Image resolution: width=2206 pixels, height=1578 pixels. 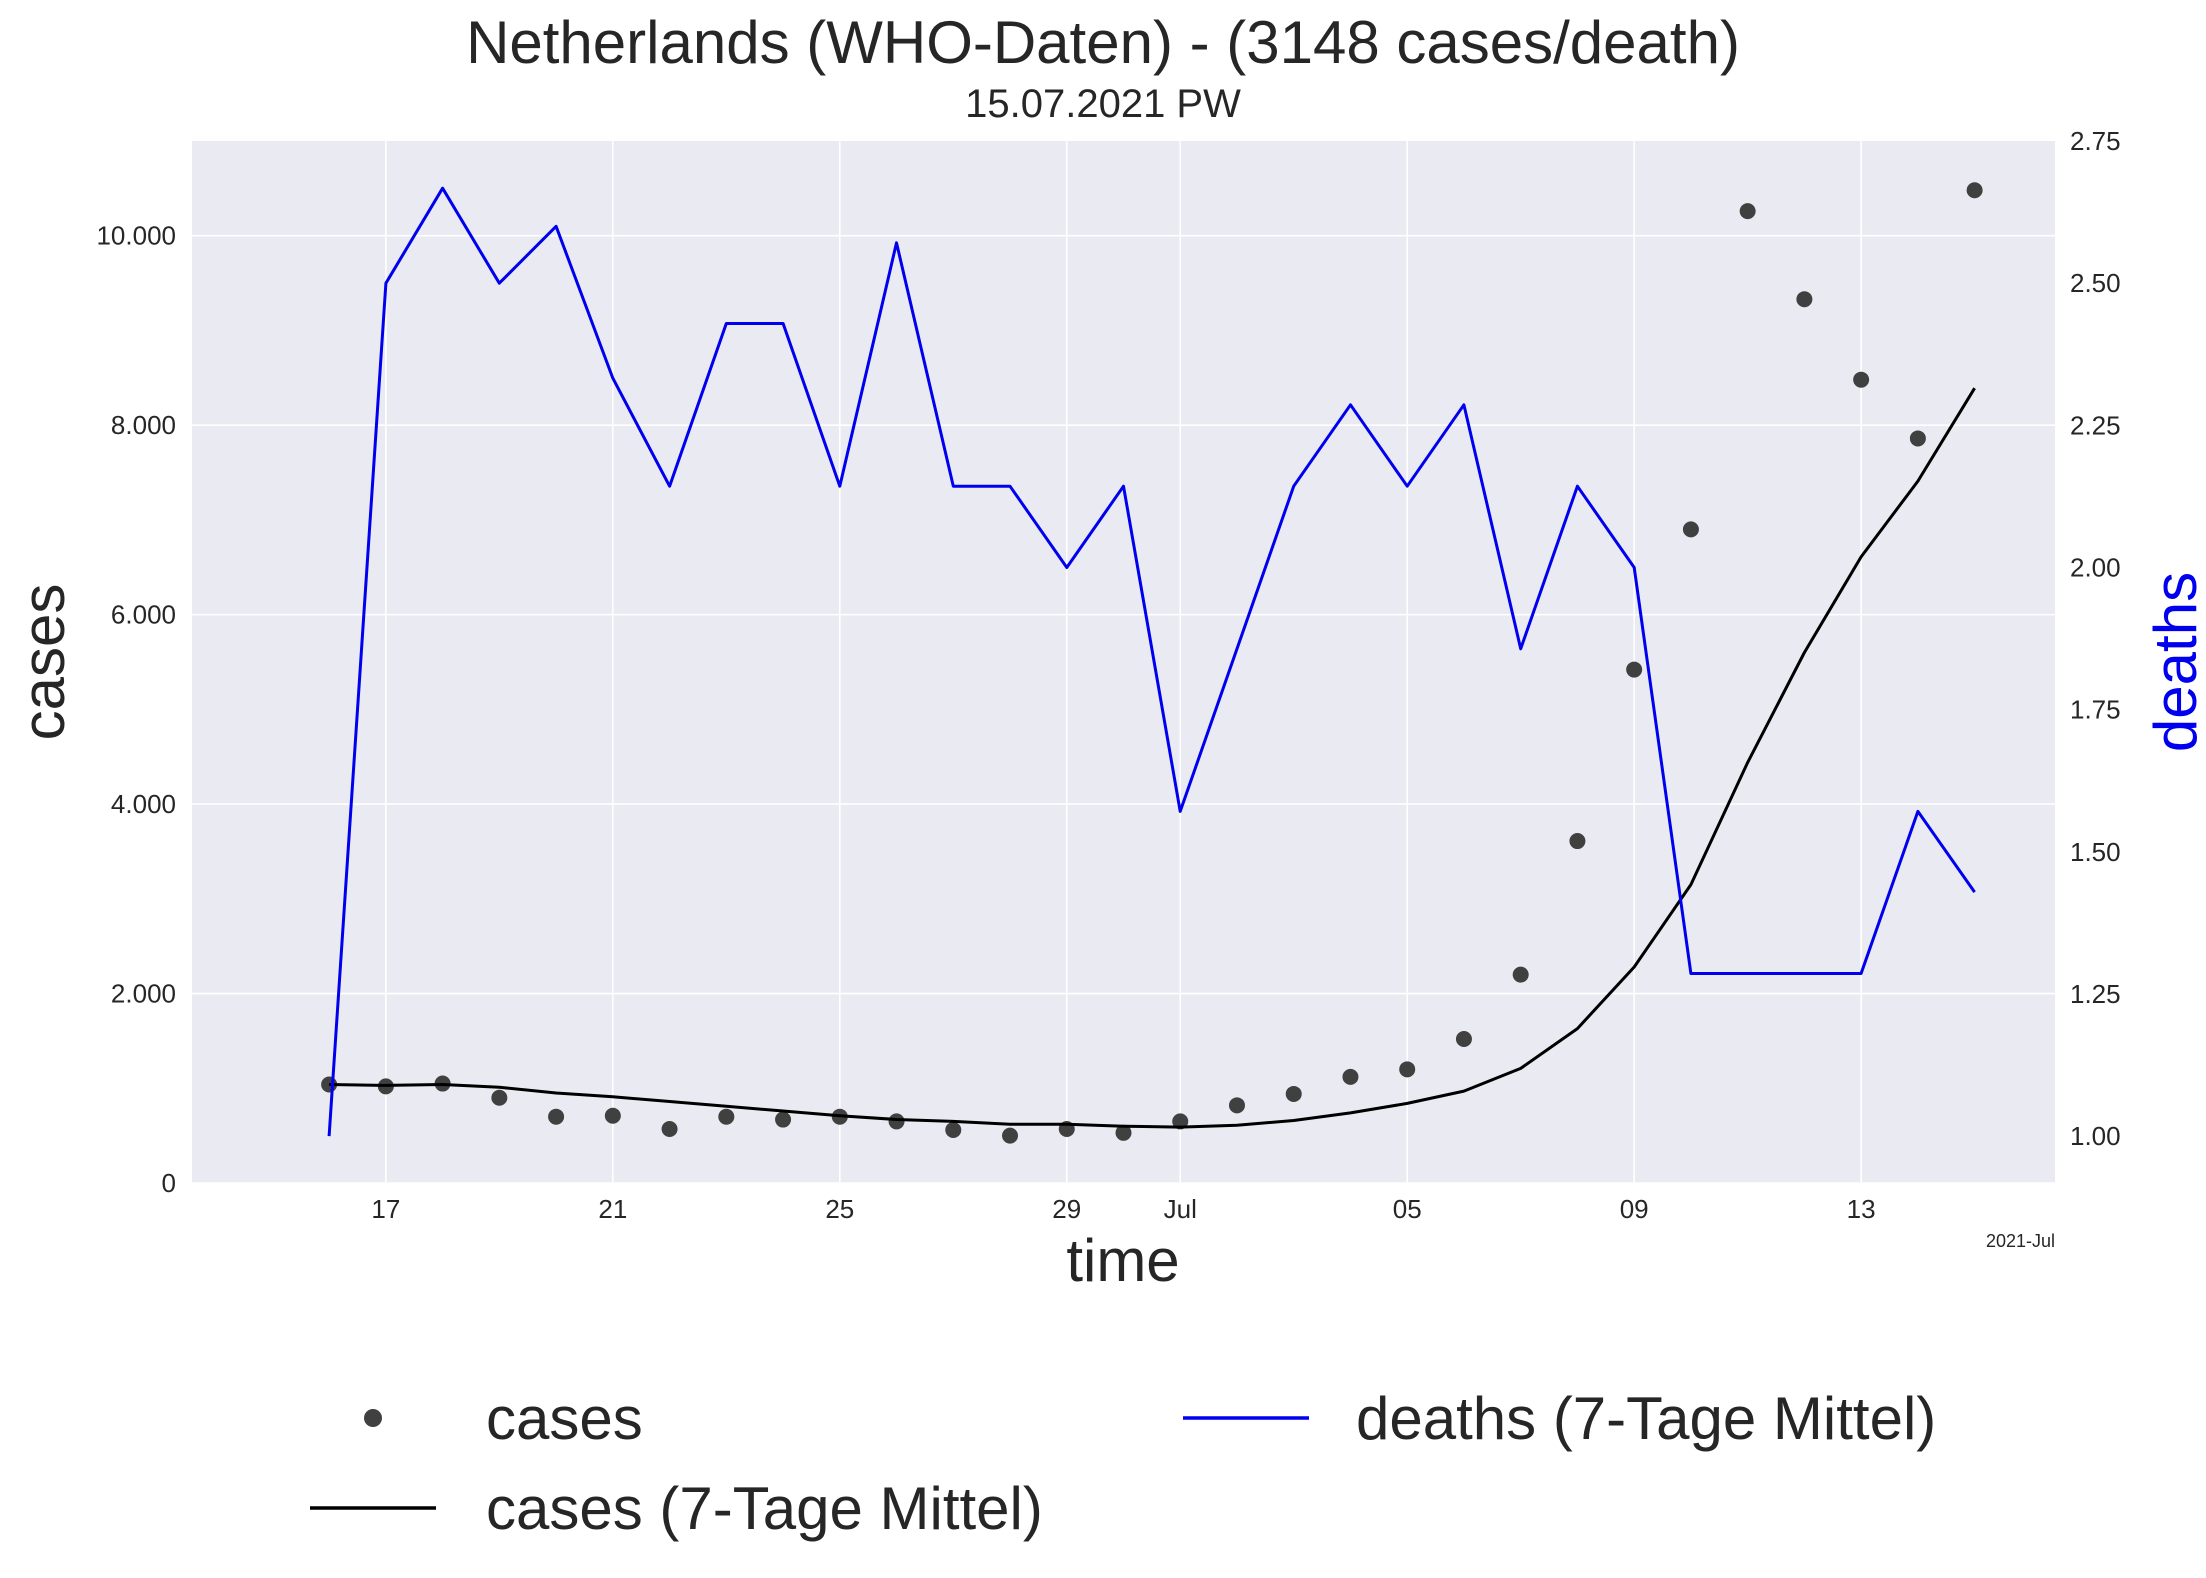 What do you see at coordinates (1103, 104) in the screenshot?
I see `chart-subtitle: 15.07.2021 PW` at bounding box center [1103, 104].